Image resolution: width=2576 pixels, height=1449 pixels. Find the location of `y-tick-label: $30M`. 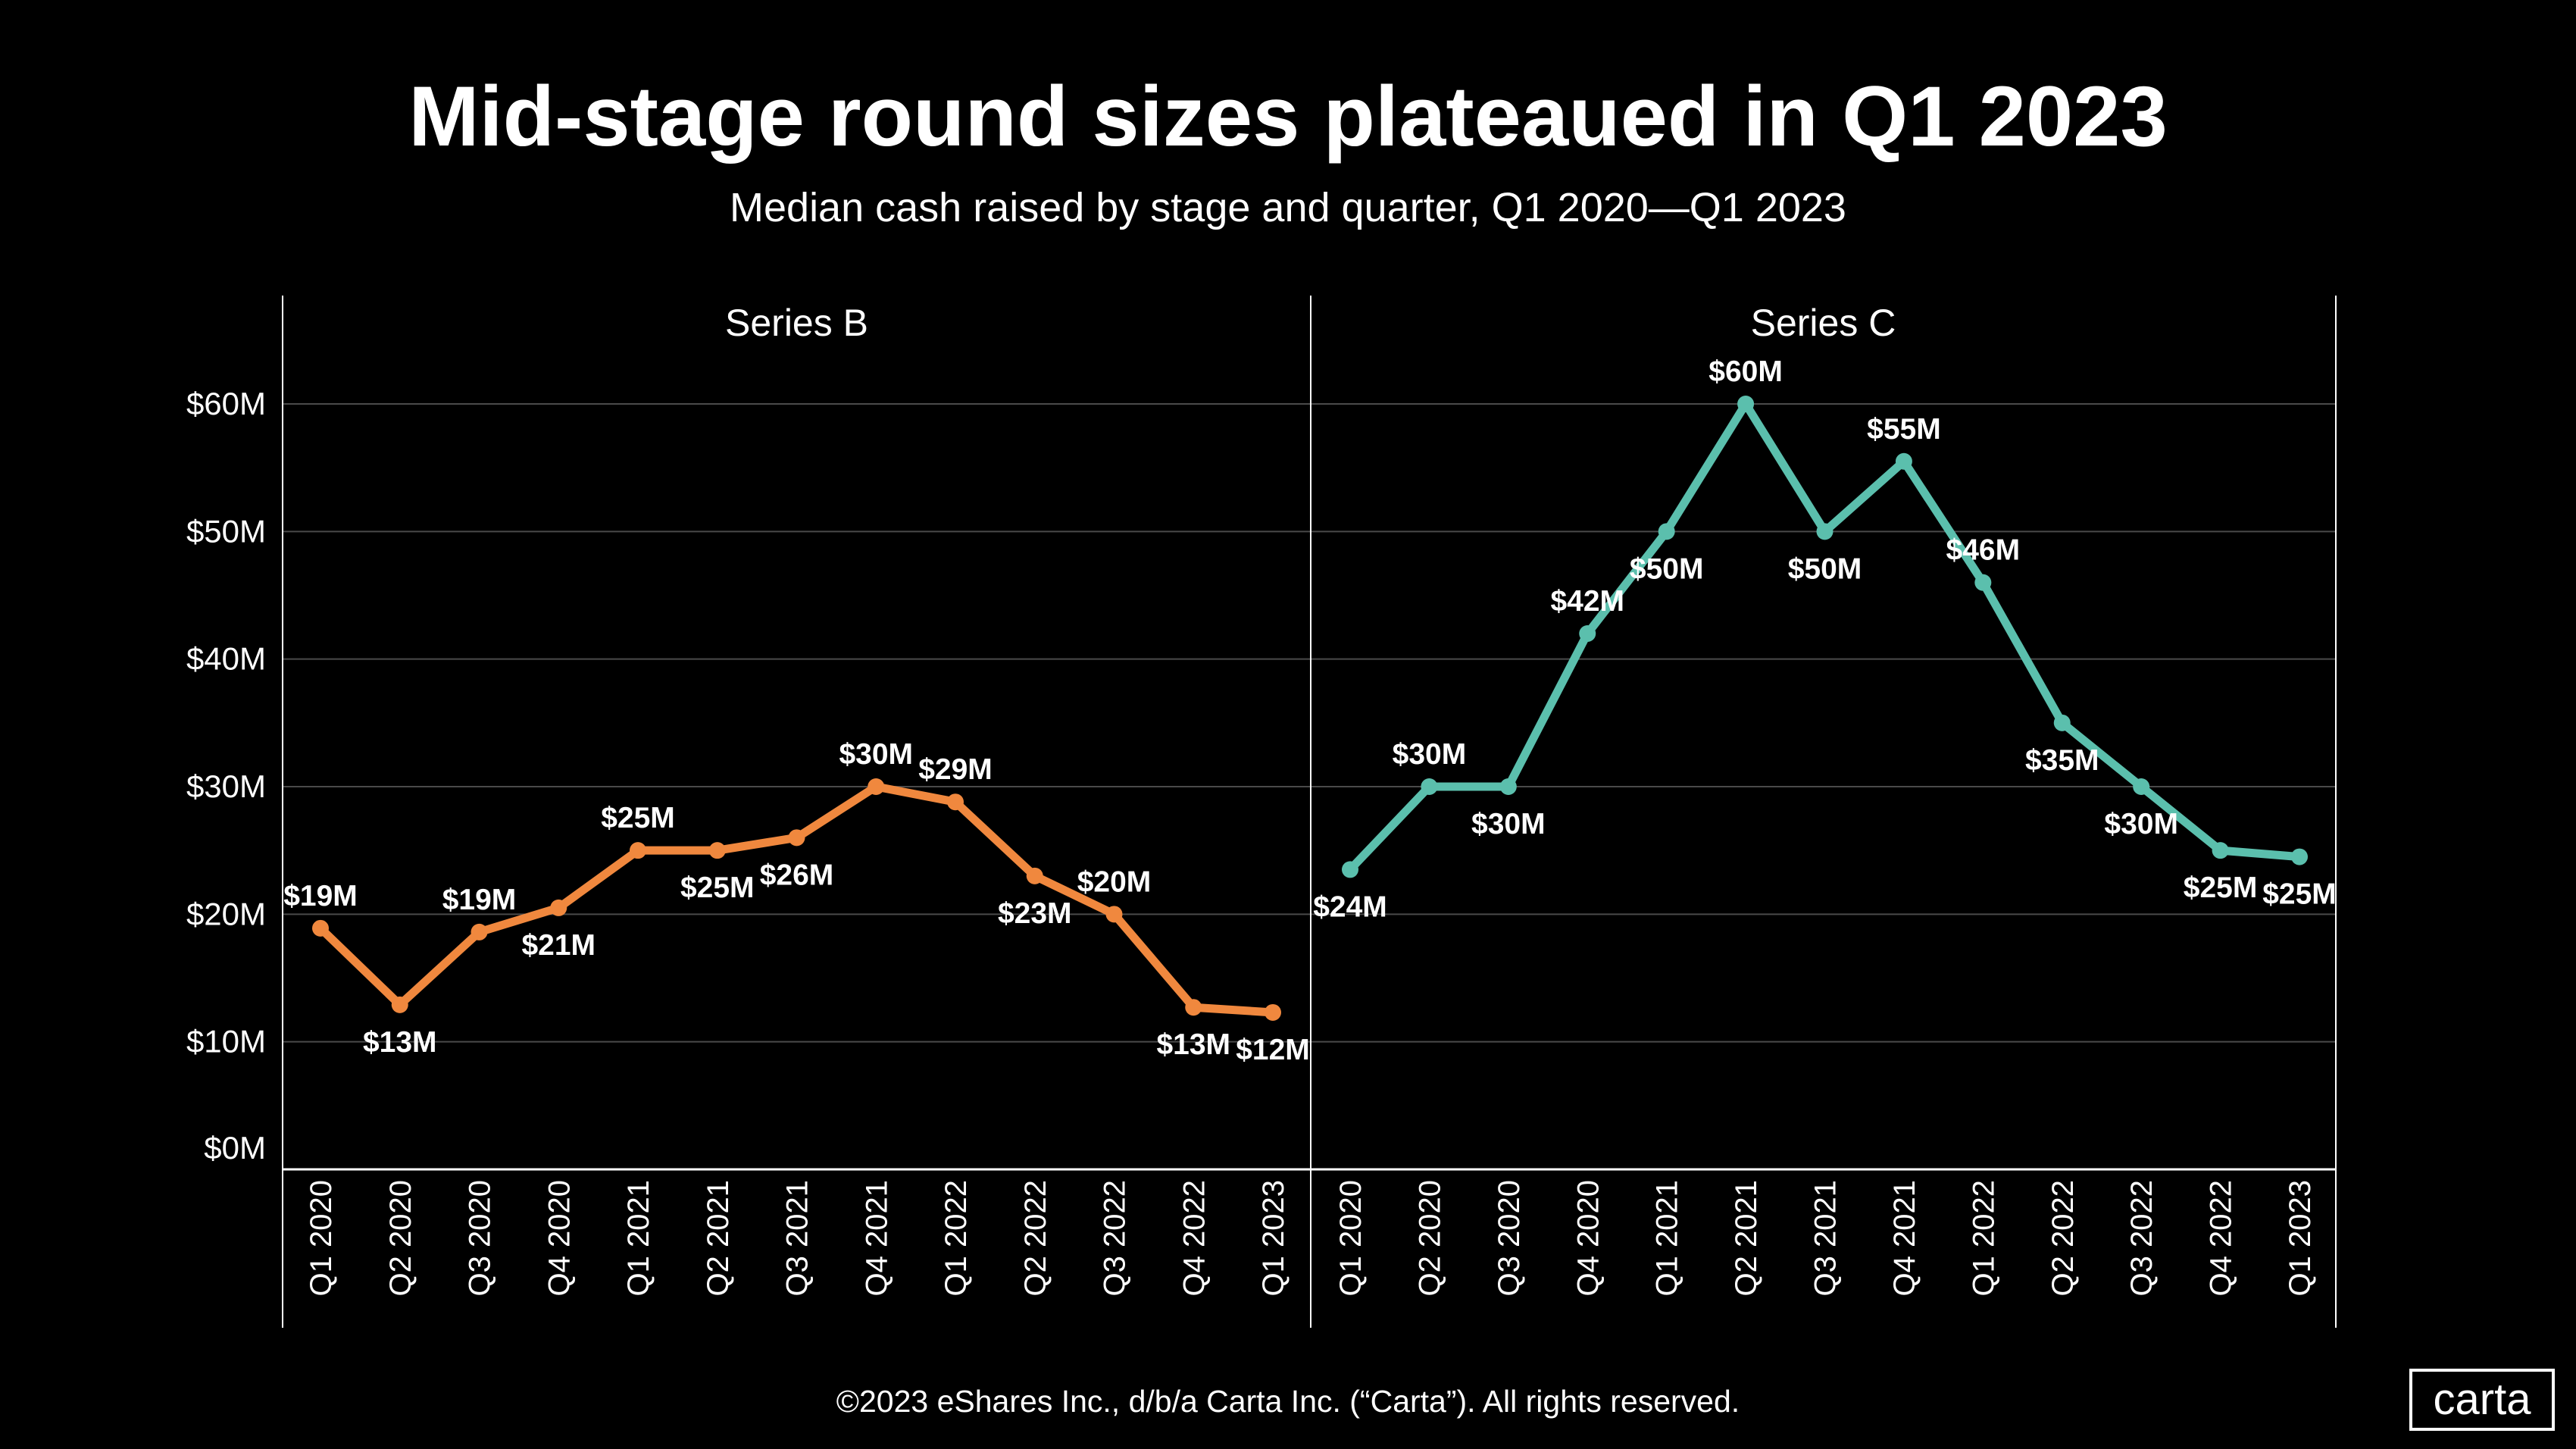

y-tick-label: $30M is located at coordinates (226, 786).